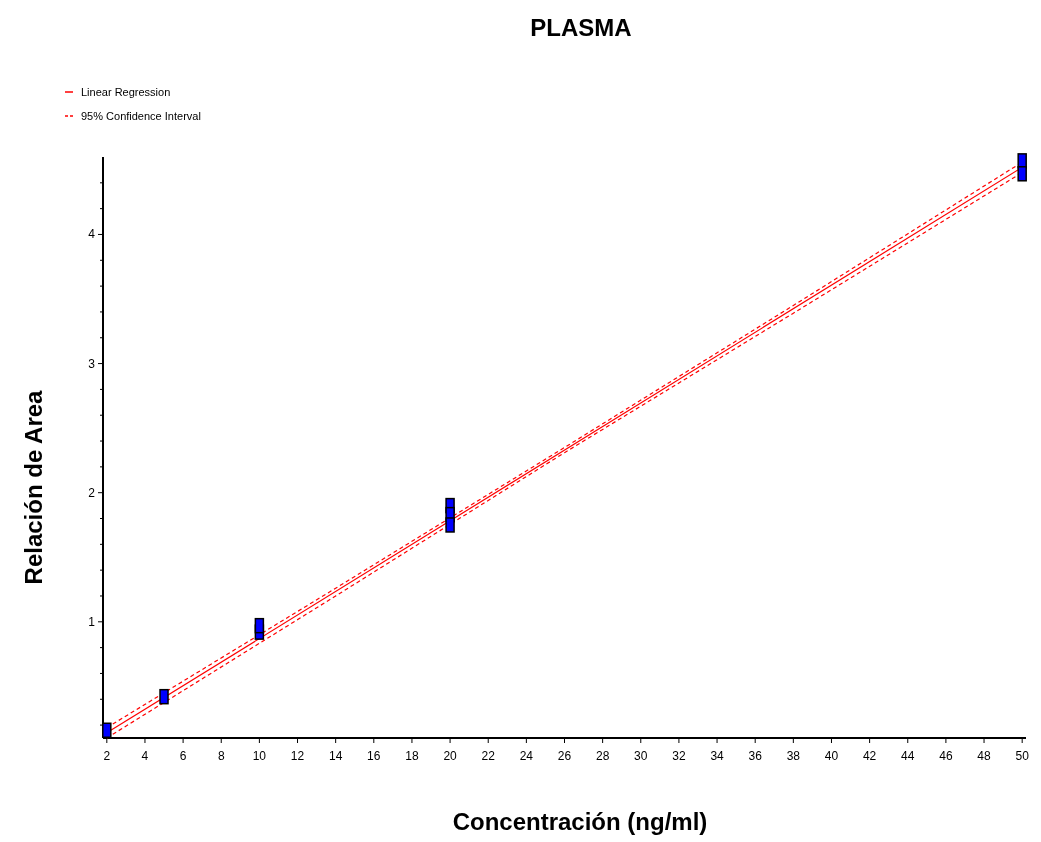  I want to click on x-tick-label: 28, so click(602, 756).